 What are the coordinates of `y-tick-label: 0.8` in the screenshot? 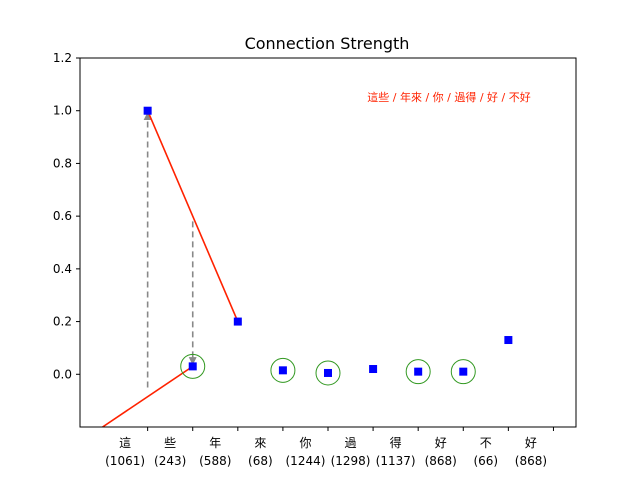 It's located at (62, 163).